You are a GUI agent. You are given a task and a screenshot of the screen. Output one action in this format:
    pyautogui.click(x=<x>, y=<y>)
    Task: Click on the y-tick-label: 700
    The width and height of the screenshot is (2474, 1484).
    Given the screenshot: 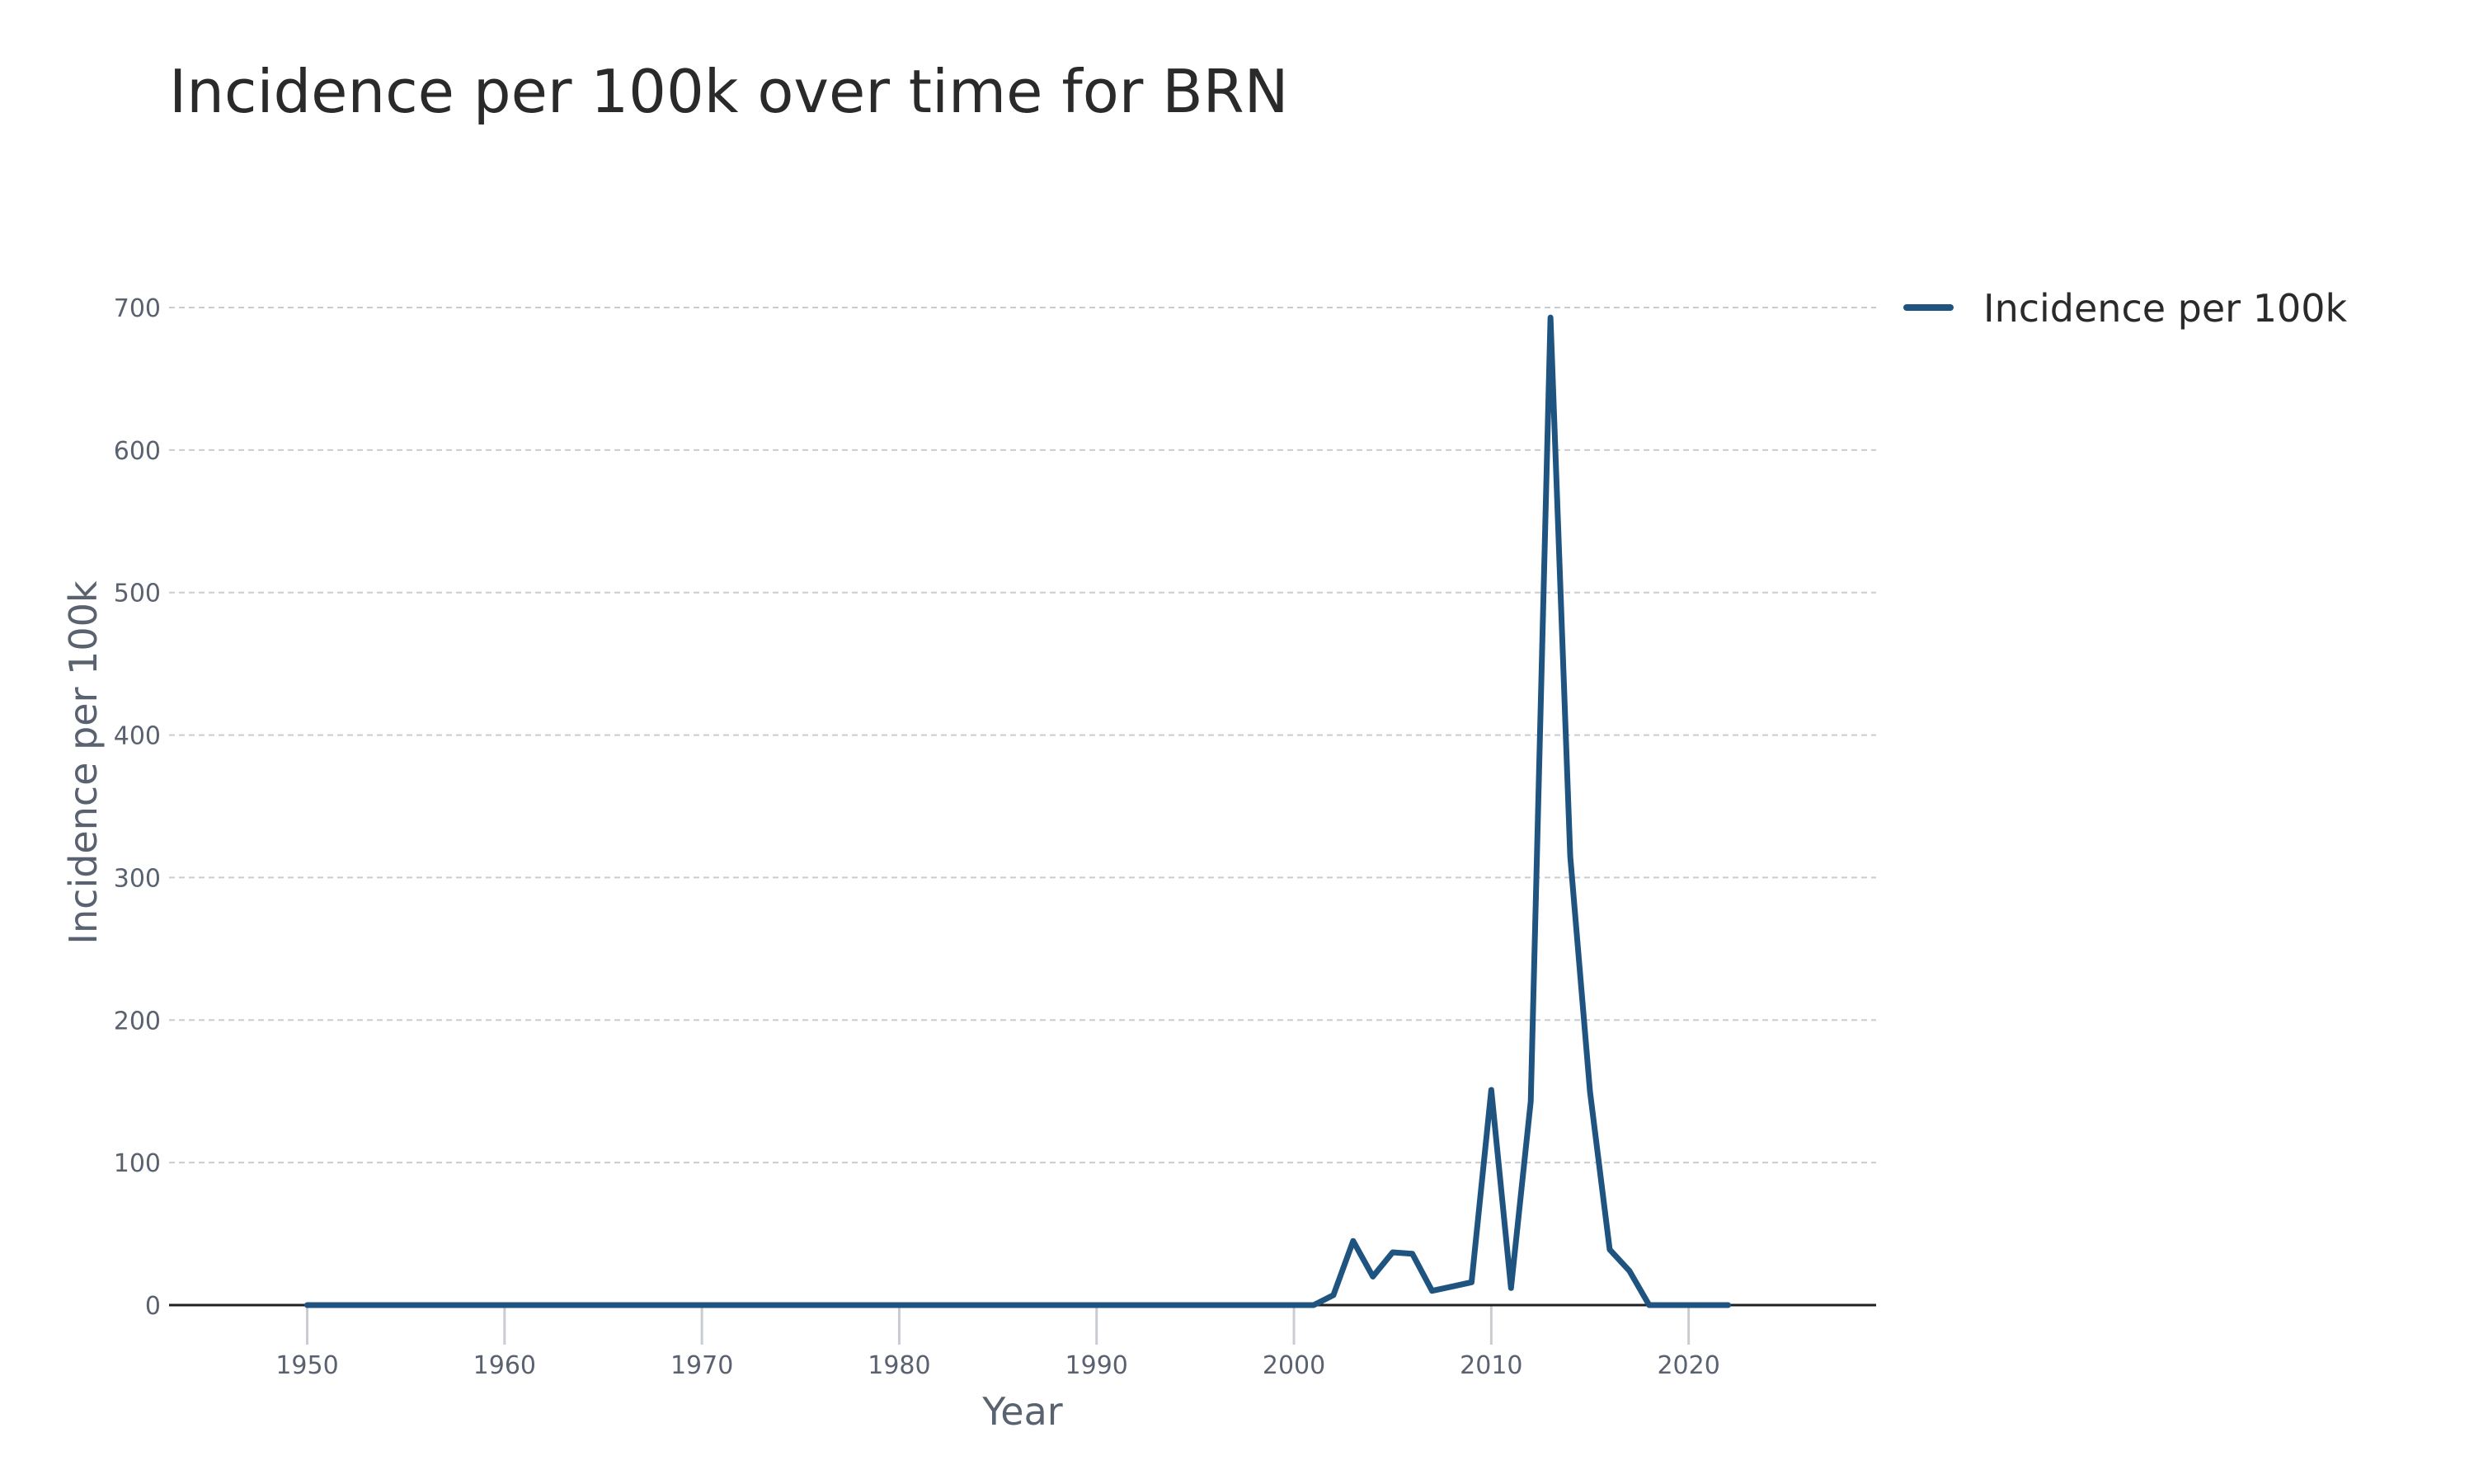 What is the action you would take?
    pyautogui.click(x=137, y=308)
    